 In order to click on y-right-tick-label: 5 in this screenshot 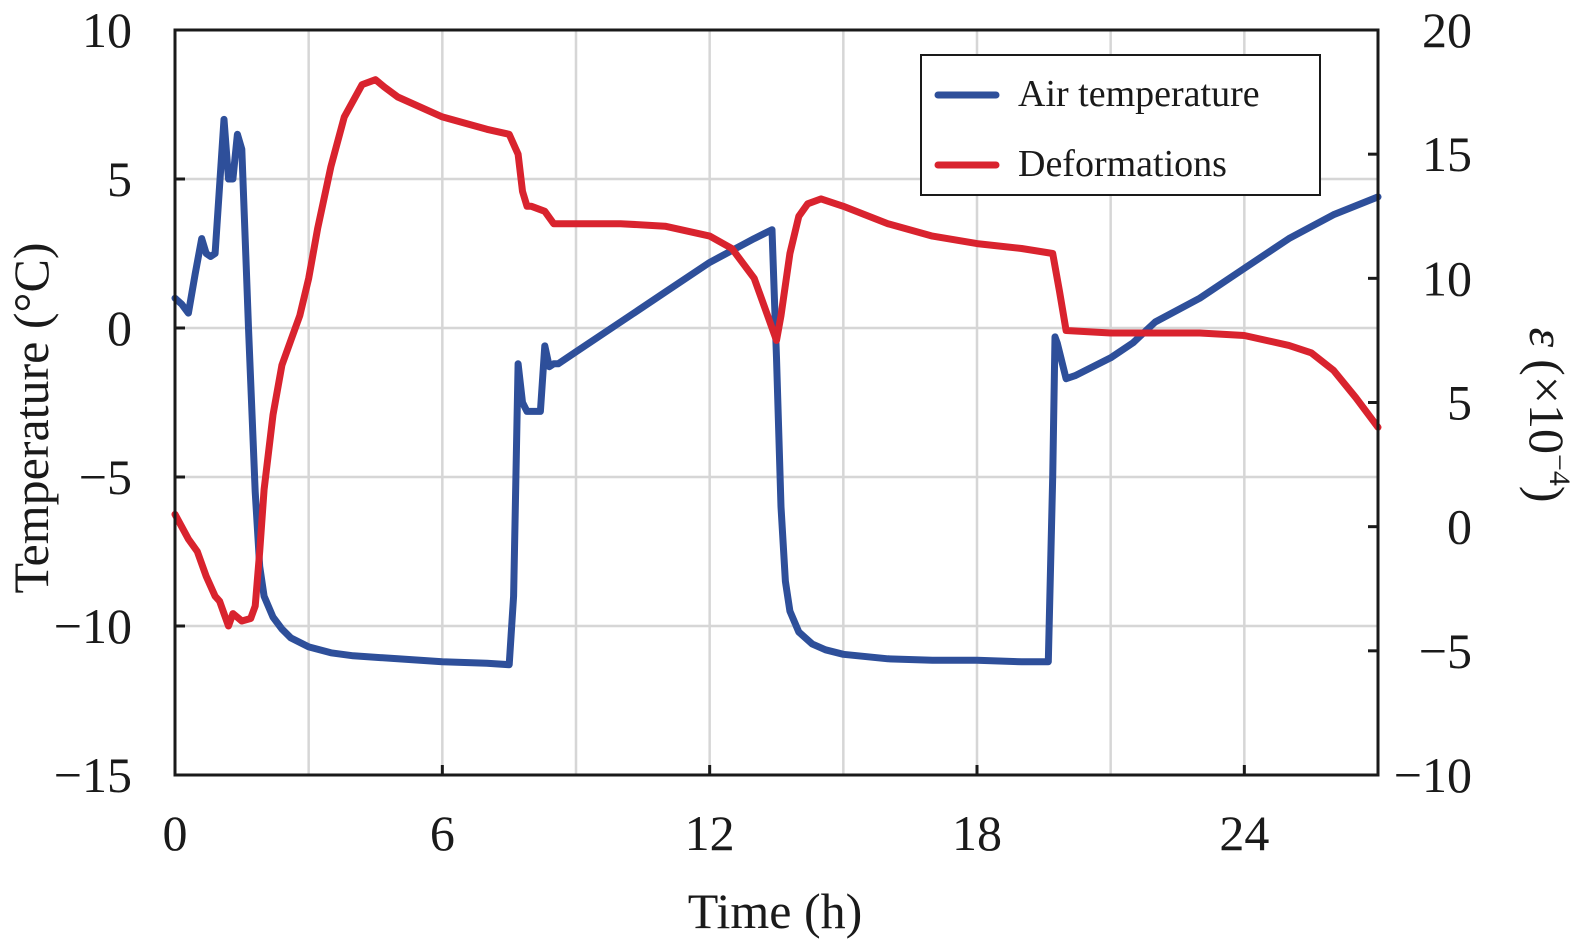, I will do `click(1459, 403)`.